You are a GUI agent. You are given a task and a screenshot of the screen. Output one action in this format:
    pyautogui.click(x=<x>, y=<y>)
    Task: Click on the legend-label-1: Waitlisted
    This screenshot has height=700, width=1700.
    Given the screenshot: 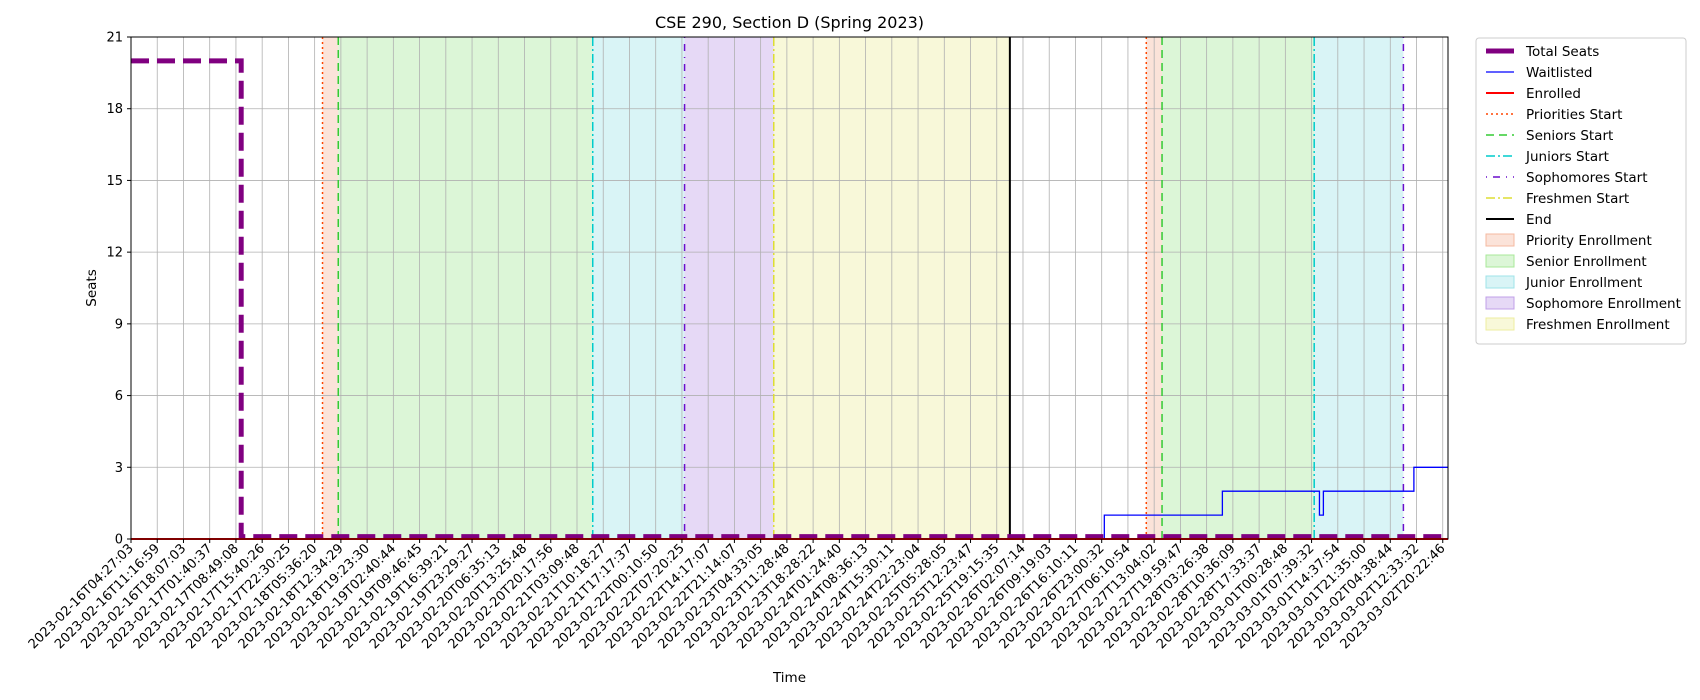 What is the action you would take?
    pyautogui.click(x=1559, y=73)
    